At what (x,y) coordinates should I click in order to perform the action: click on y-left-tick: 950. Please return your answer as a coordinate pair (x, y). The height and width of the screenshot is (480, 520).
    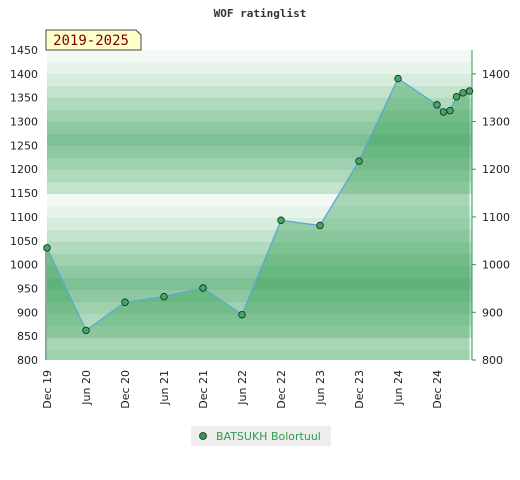
    Looking at the image, I should click on (27, 288).